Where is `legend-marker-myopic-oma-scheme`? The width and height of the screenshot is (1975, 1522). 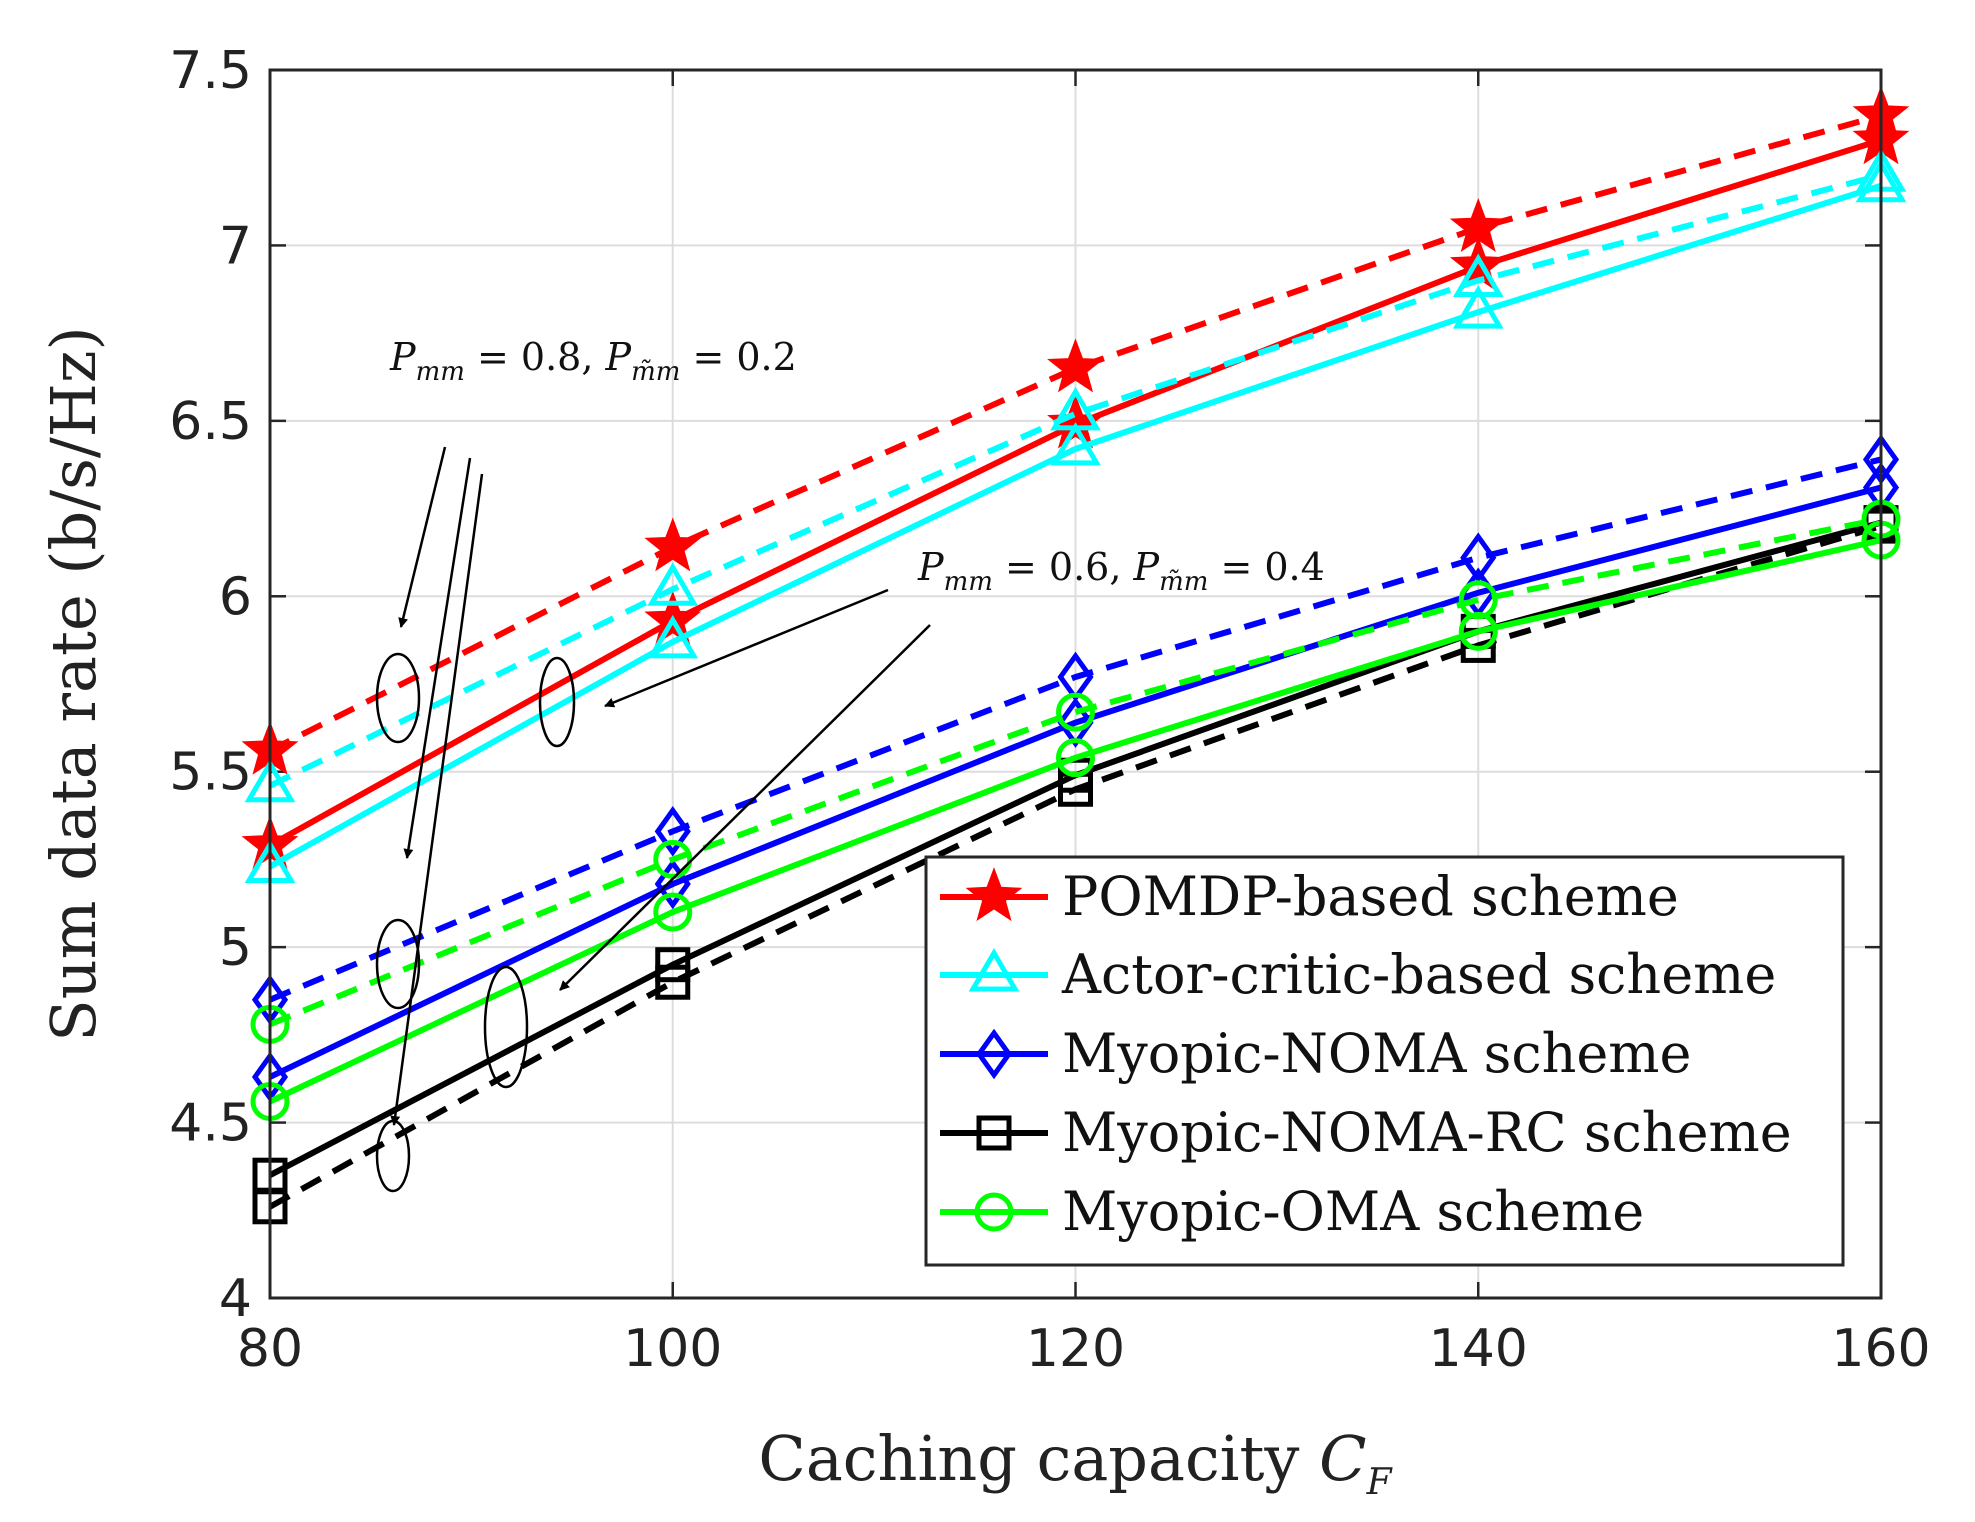 legend-marker-myopic-oma-scheme is located at coordinates (994, 1212).